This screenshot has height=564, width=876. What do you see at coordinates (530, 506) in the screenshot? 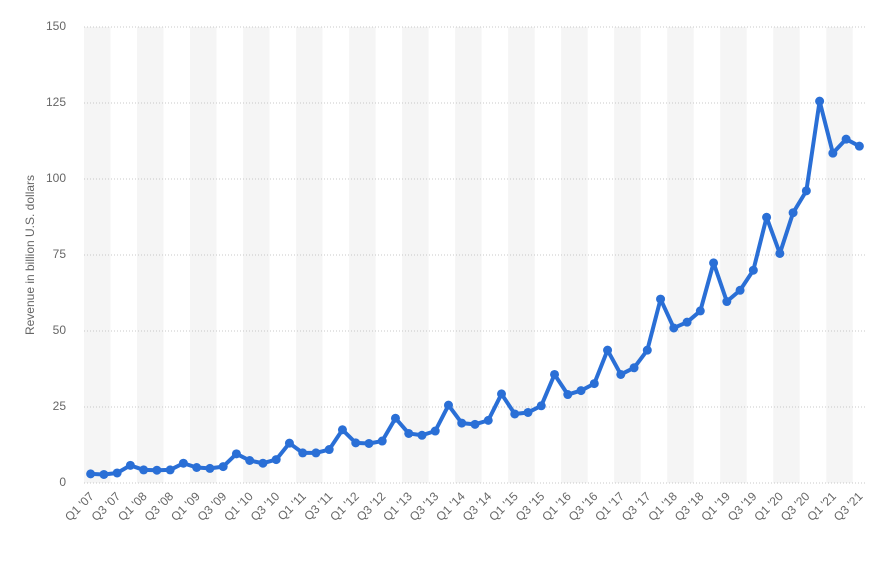
I see `x-tick-label: Q3 '15` at bounding box center [530, 506].